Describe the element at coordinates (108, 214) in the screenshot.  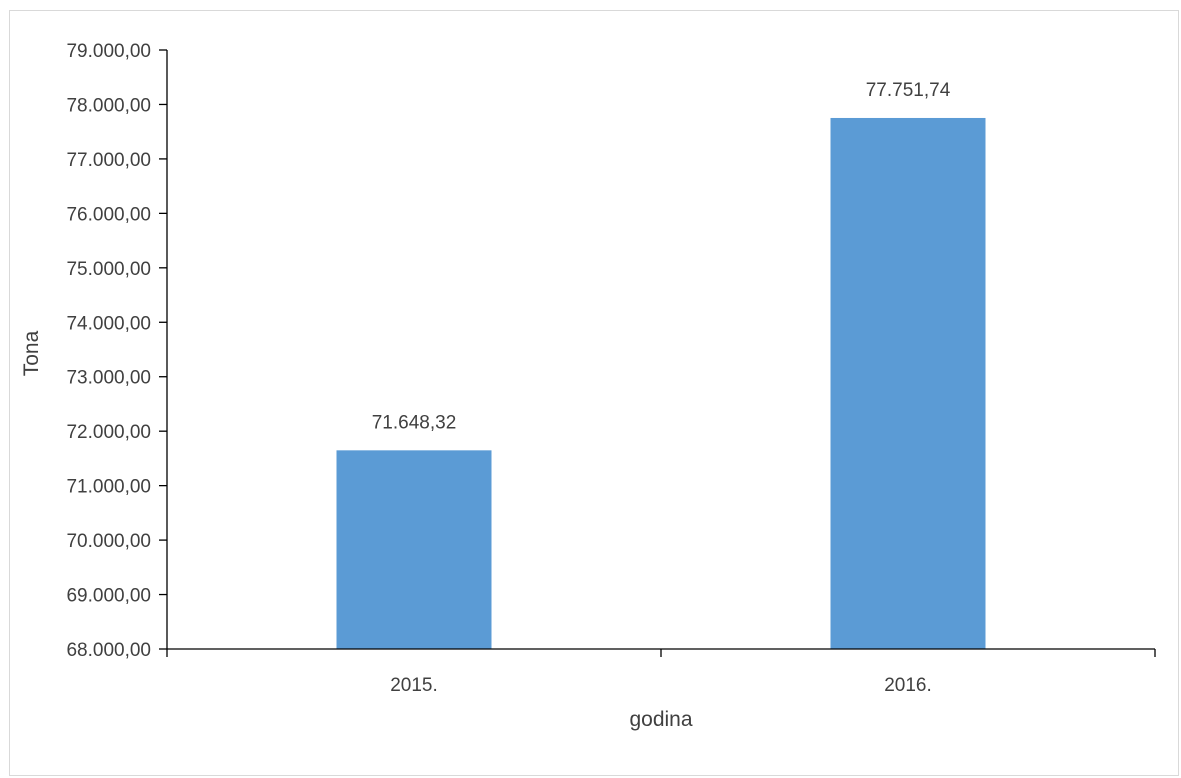
I see `y-tick-label: 76.000,00` at that location.